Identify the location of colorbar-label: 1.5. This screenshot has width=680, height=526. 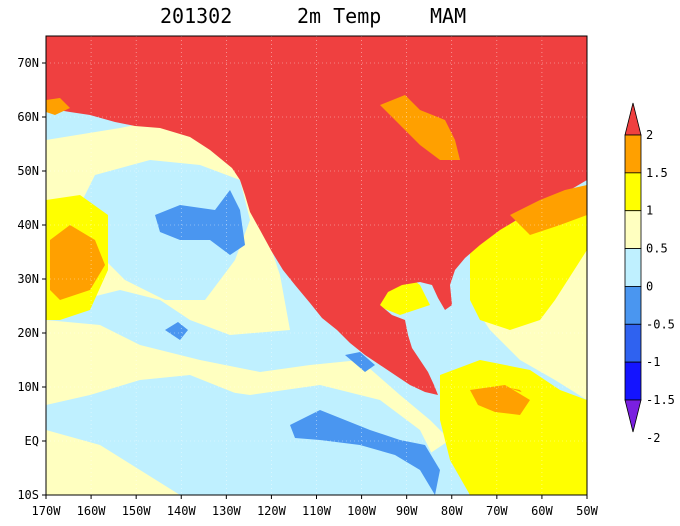
(657, 173).